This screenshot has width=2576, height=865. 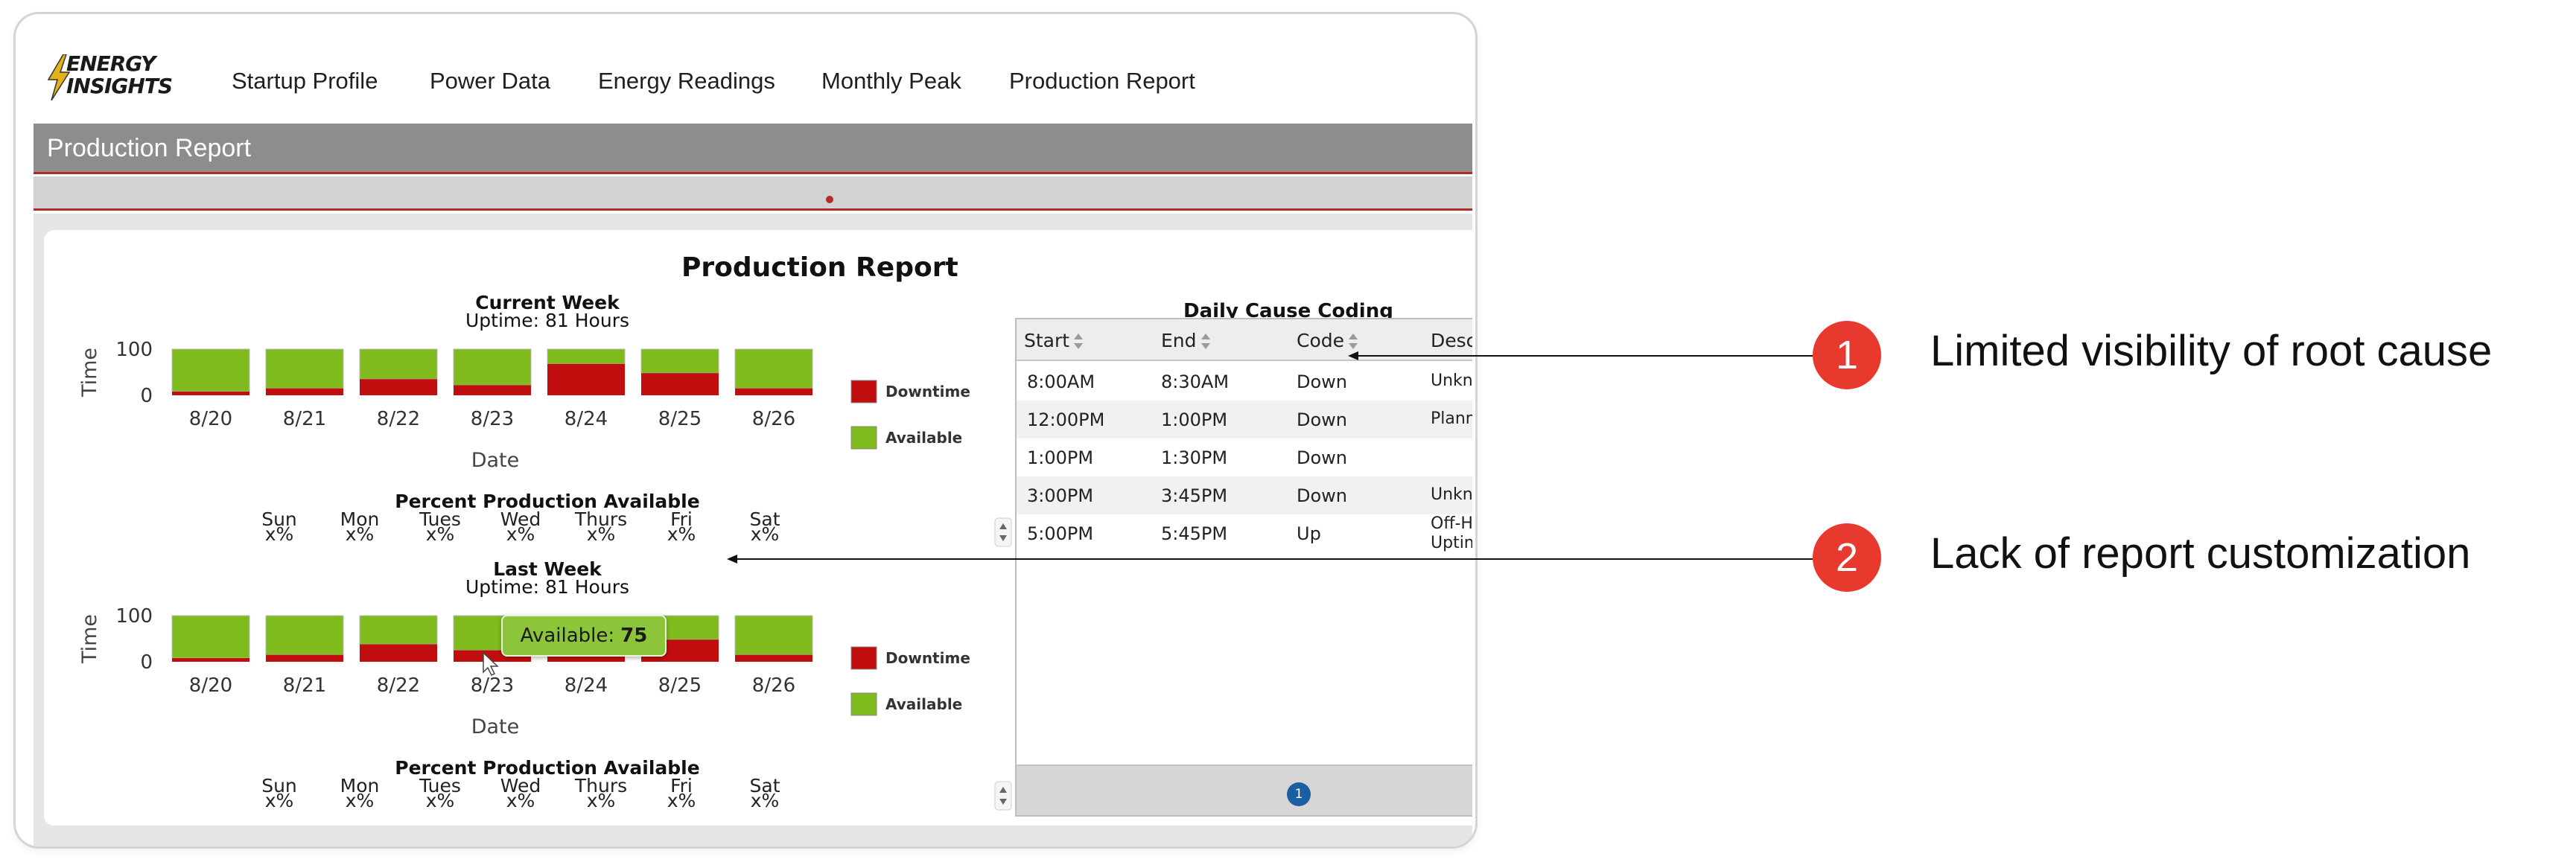 I want to click on bar-tooltip: Available: 75, so click(x=584, y=636).